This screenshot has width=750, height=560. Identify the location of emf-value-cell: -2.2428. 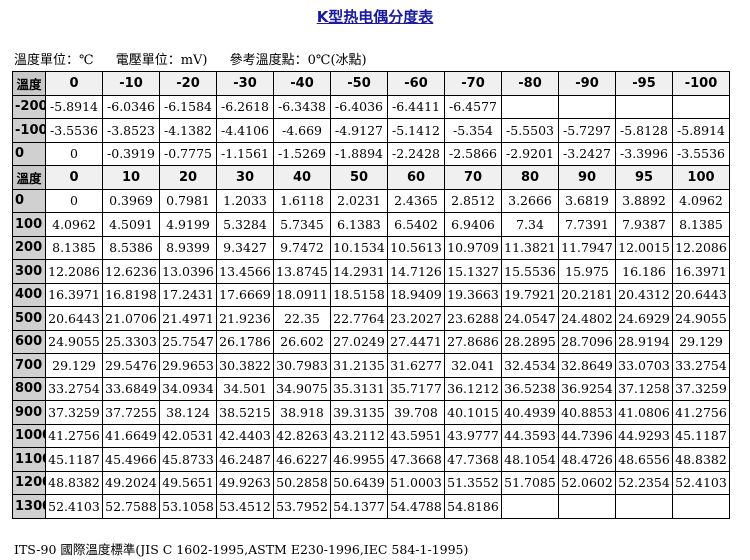
(416, 153).